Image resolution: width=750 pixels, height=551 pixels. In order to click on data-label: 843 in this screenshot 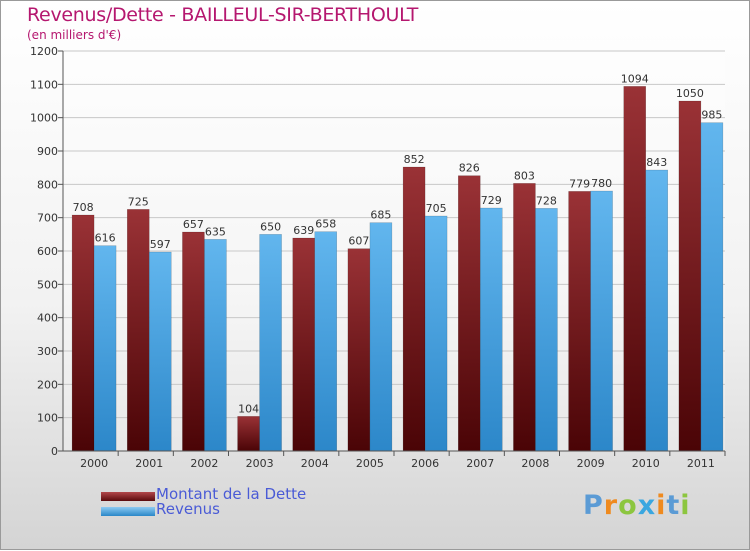, I will do `click(656, 162)`.